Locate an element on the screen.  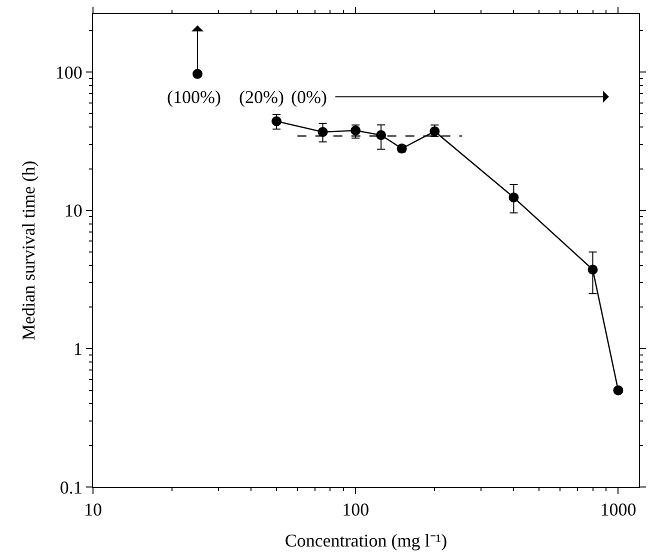
x-axis-title: Concentration (mg l⁻¹) is located at coordinates (366, 540).